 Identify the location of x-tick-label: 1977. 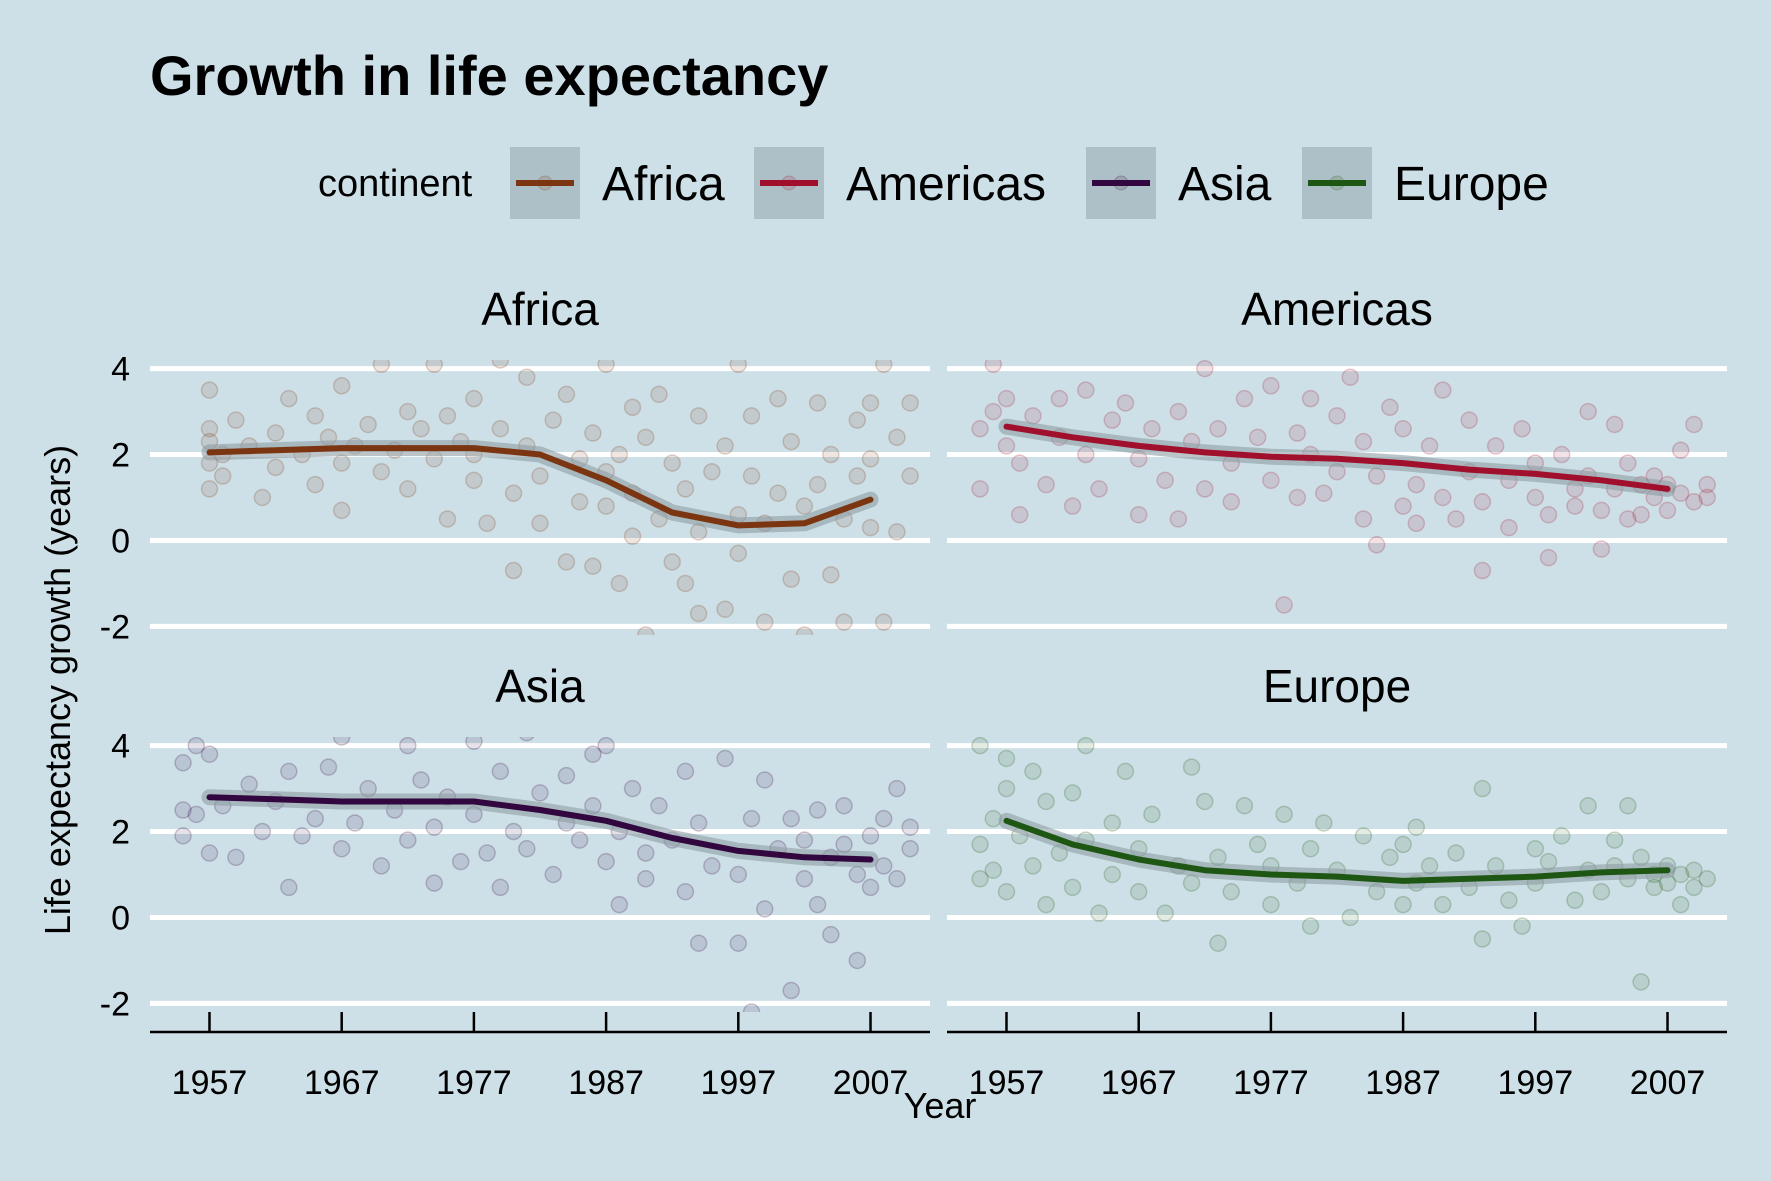
(1271, 1083).